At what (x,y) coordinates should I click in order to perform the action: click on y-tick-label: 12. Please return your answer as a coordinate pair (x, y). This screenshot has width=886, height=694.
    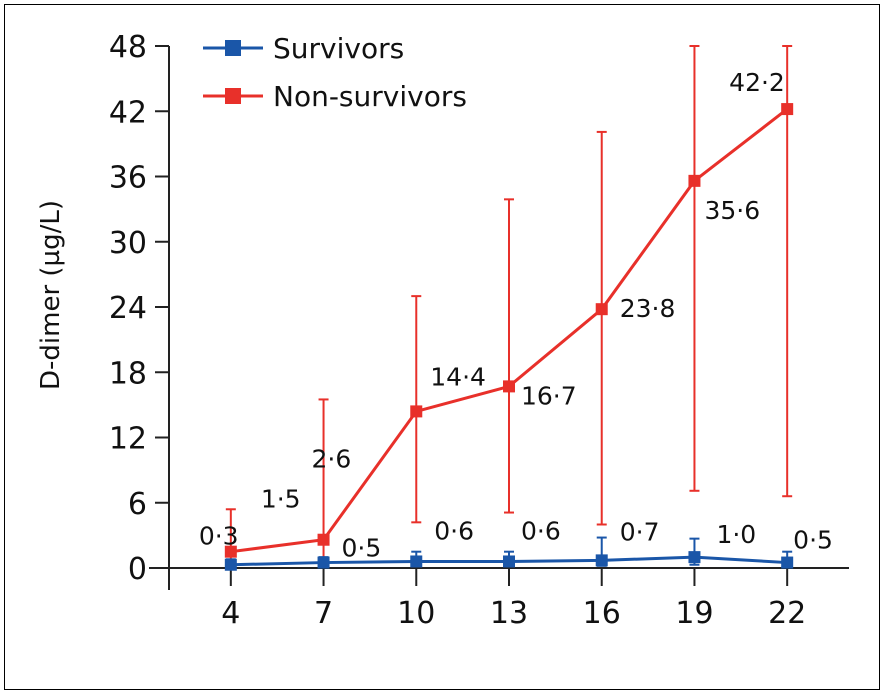
    Looking at the image, I should click on (128, 439).